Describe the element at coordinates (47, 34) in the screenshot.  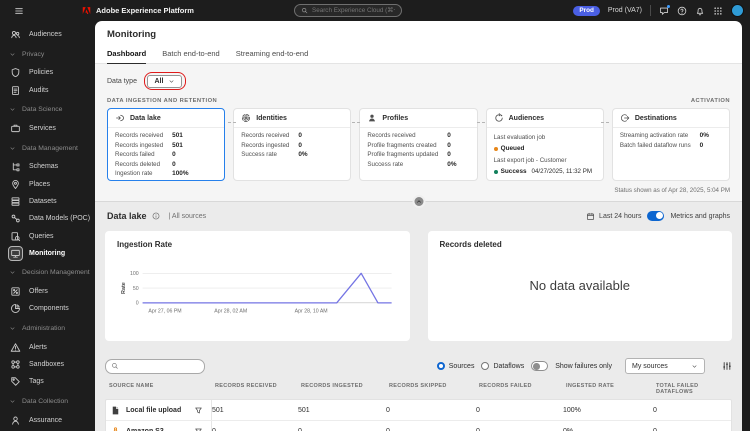
I see `sidebar-item-audiences: Audiences` at that location.